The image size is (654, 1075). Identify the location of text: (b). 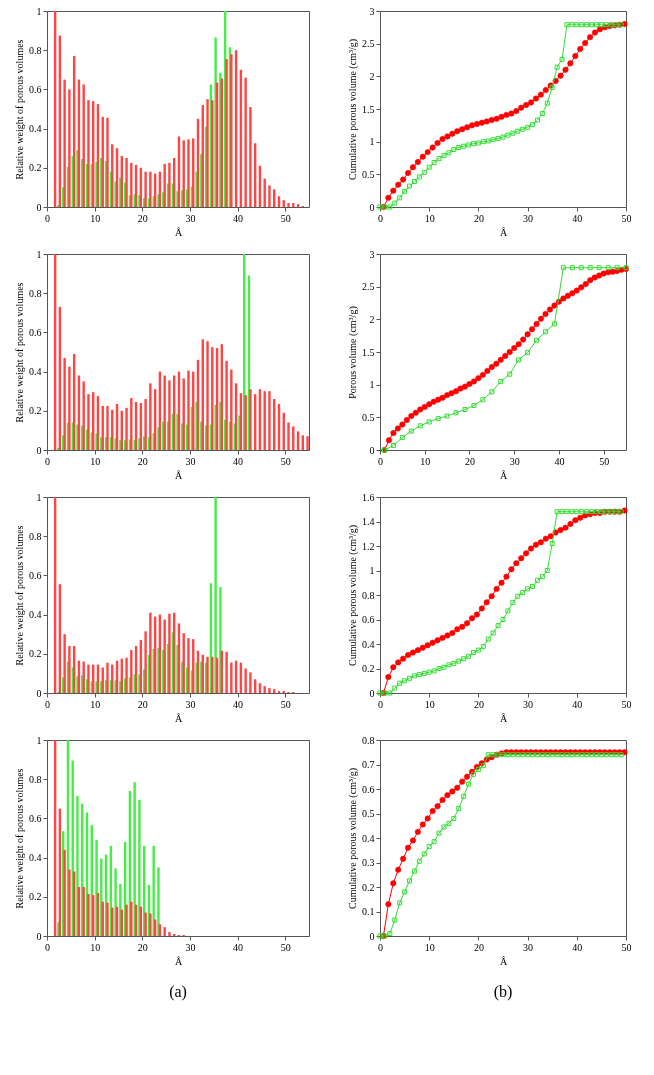
(502, 992).